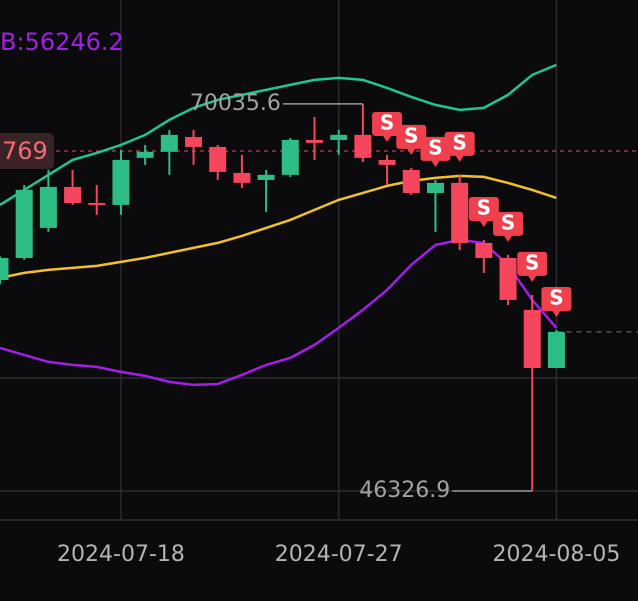  What do you see at coordinates (404, 490) in the screenshot?
I see `annotation-label: 46326.9` at bounding box center [404, 490].